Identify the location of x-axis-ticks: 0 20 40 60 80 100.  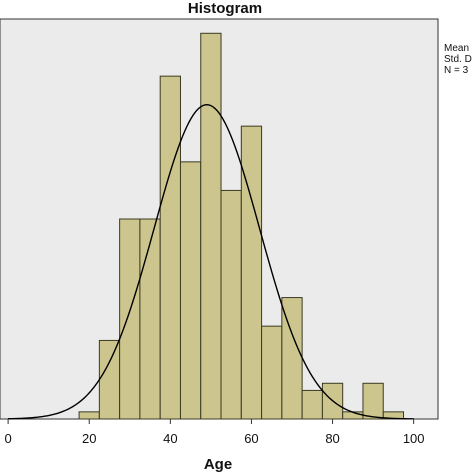
(214, 432).